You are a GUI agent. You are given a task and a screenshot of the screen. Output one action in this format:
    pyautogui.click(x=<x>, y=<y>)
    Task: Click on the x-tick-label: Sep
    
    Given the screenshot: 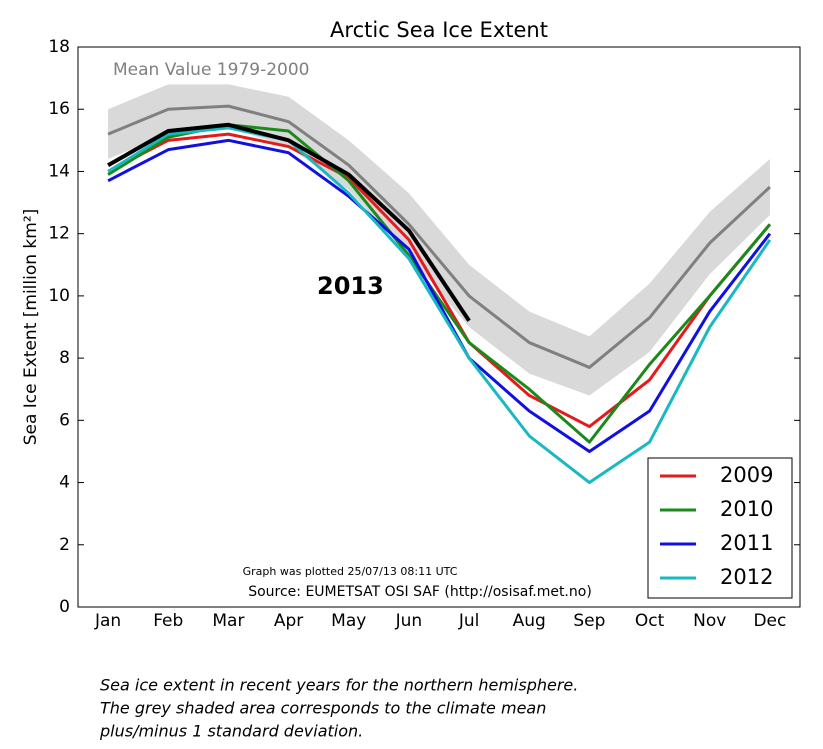 What is the action you would take?
    pyautogui.click(x=589, y=621)
    